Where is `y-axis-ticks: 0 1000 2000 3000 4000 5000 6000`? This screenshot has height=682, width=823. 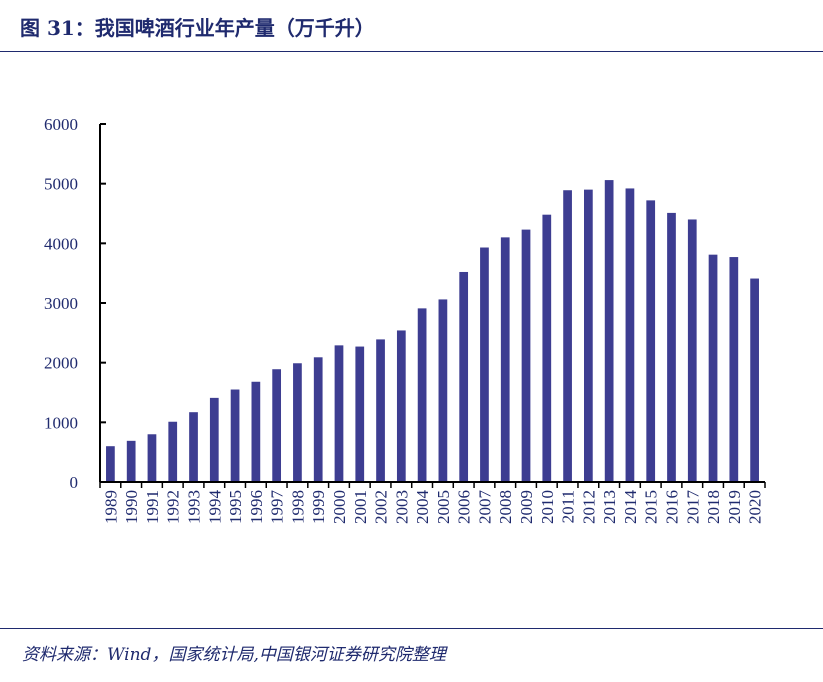
y-axis-ticks: 0 1000 2000 3000 4000 5000 6000 is located at coordinates (75, 303).